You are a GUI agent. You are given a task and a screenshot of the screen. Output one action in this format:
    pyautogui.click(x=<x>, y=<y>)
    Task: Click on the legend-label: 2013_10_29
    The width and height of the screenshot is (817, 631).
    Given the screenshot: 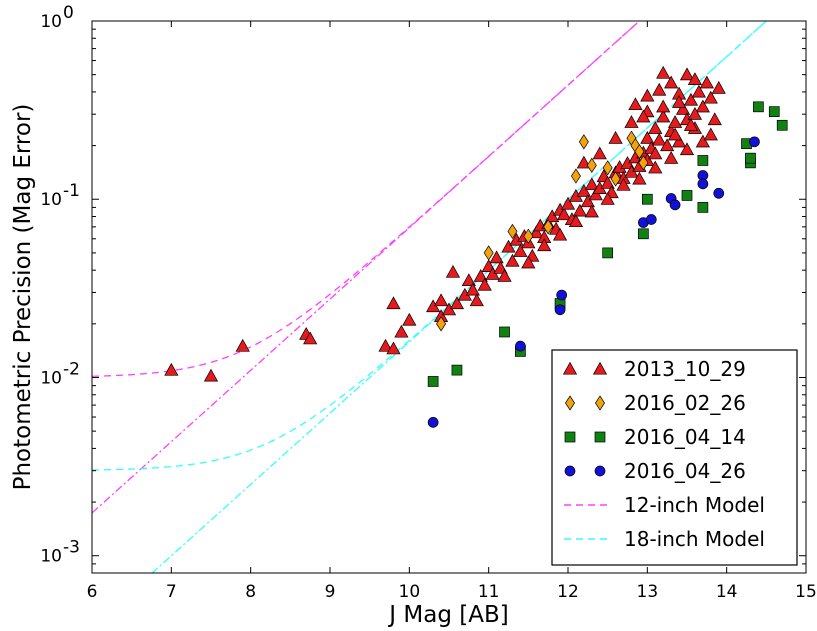 What is the action you would take?
    pyautogui.click(x=685, y=369)
    